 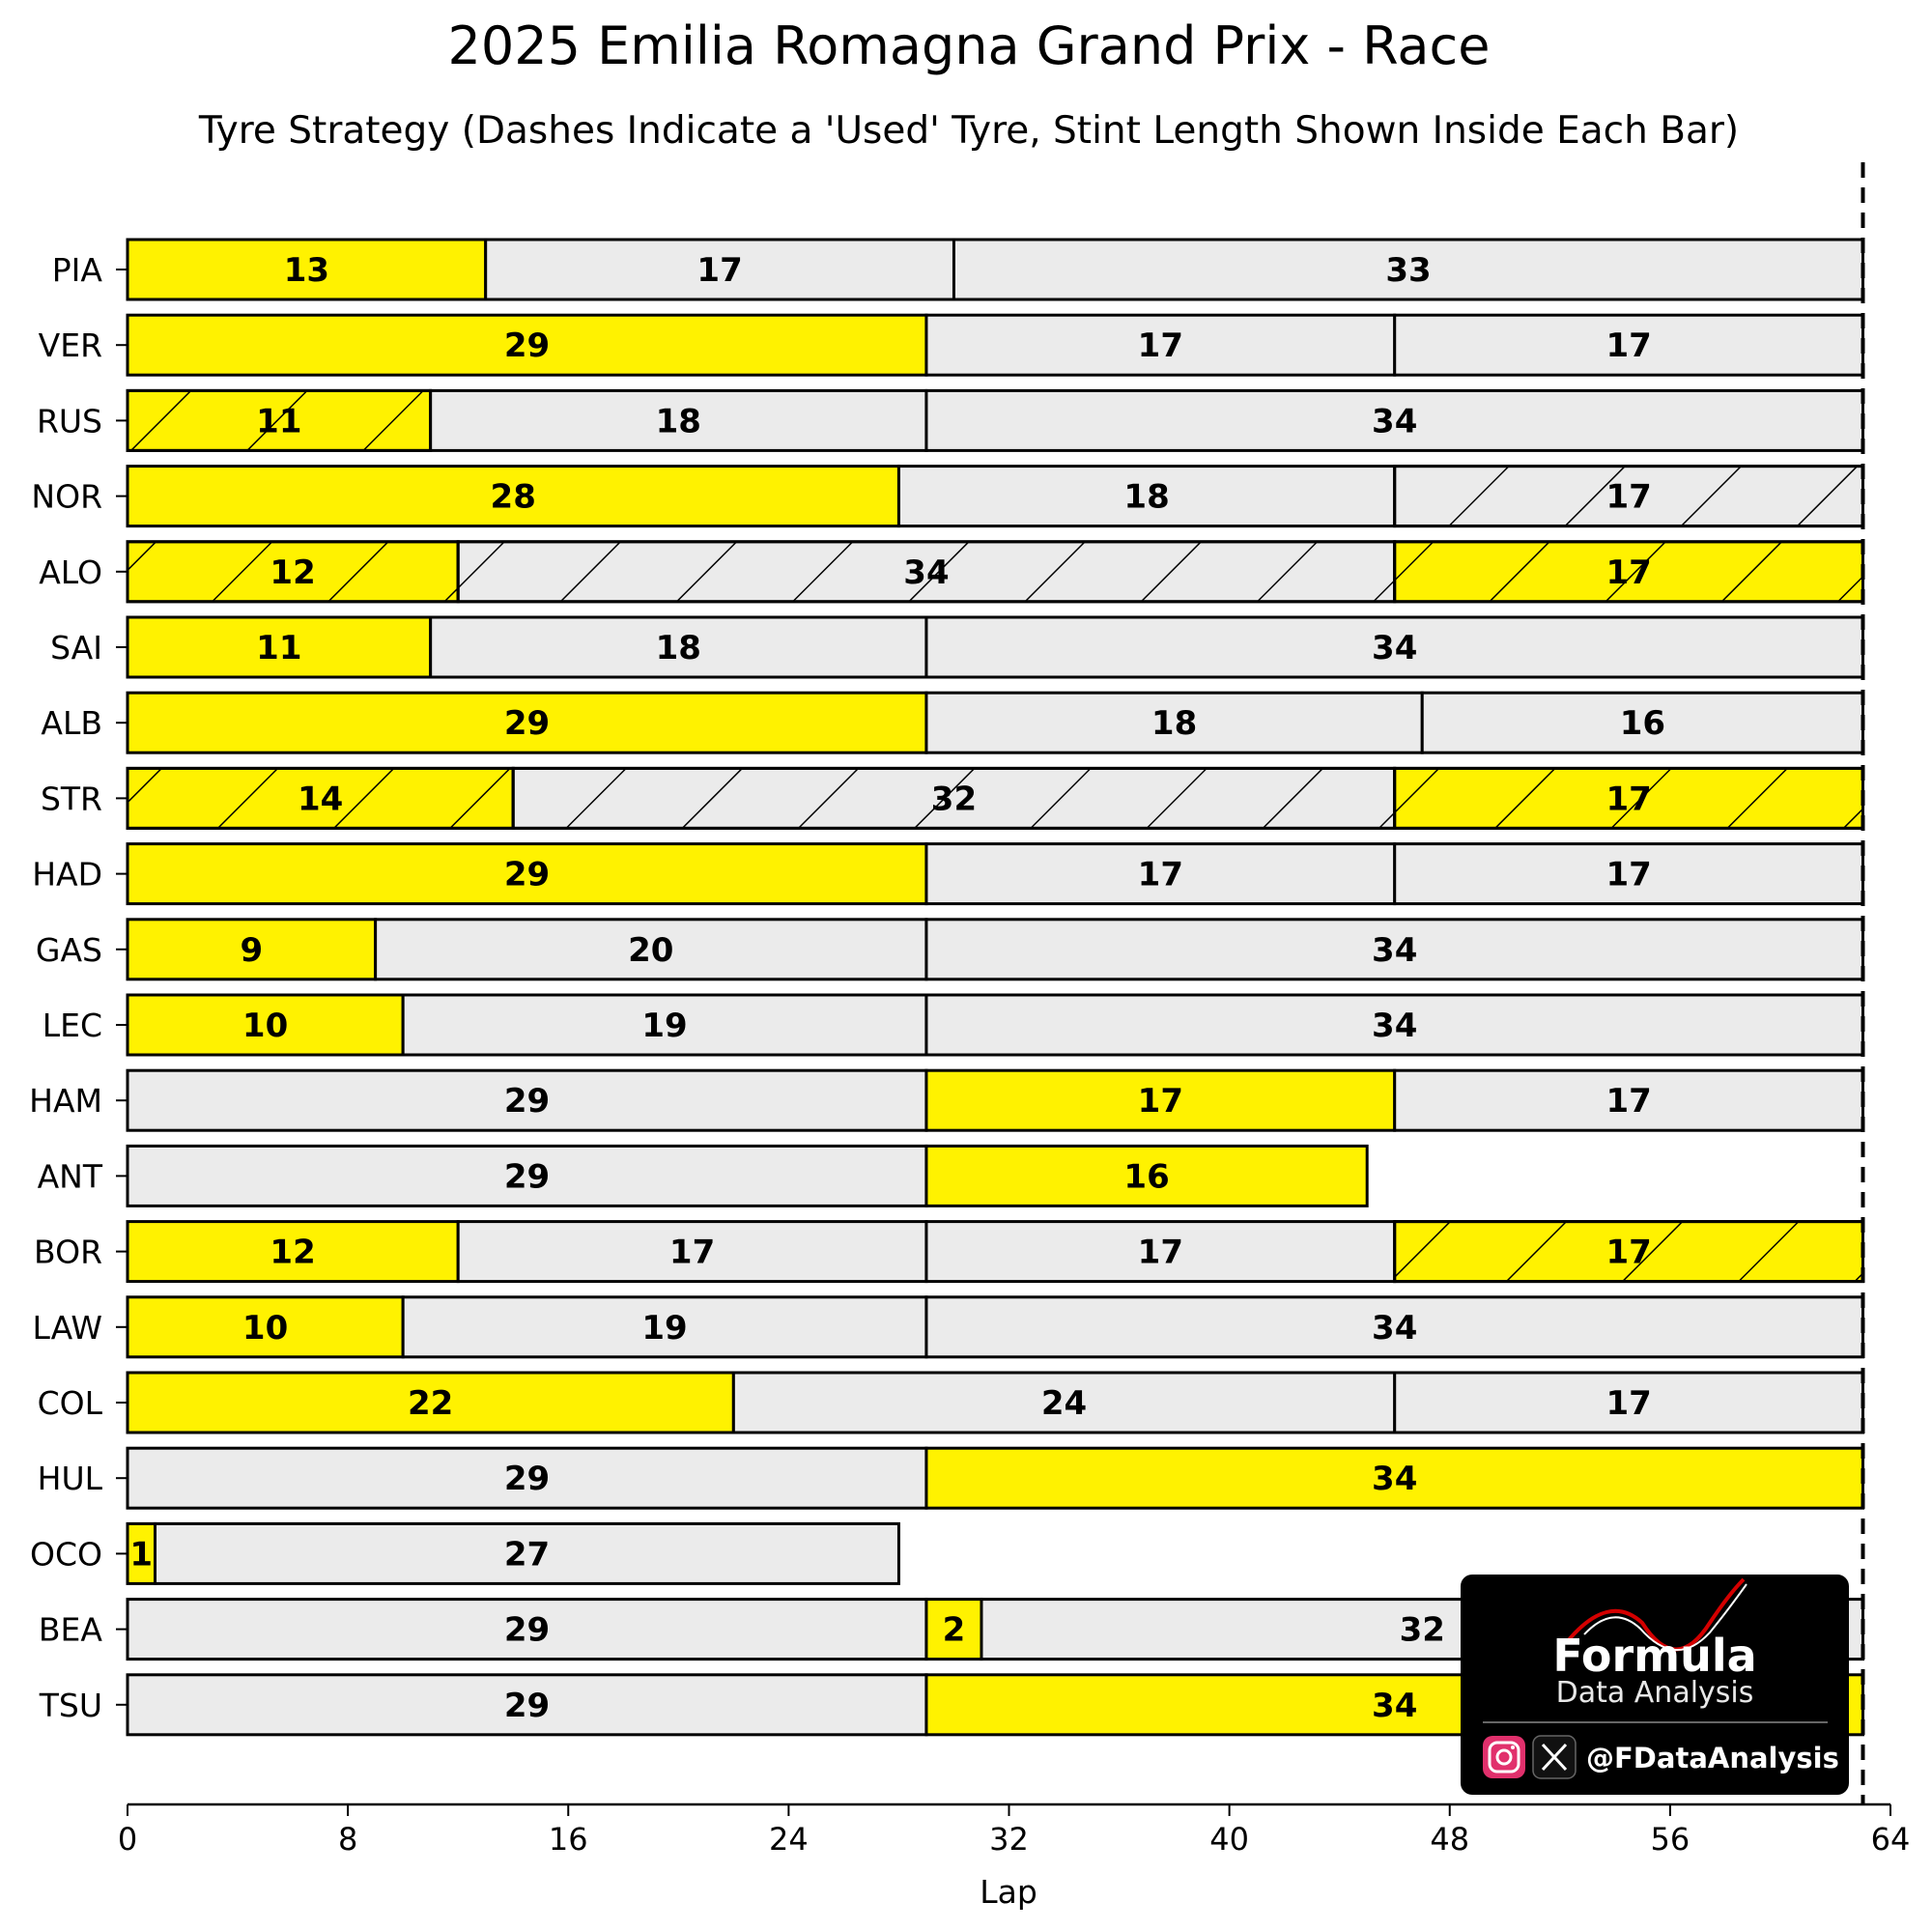 I want to click on stint-length-label: 14, so click(x=320, y=799).